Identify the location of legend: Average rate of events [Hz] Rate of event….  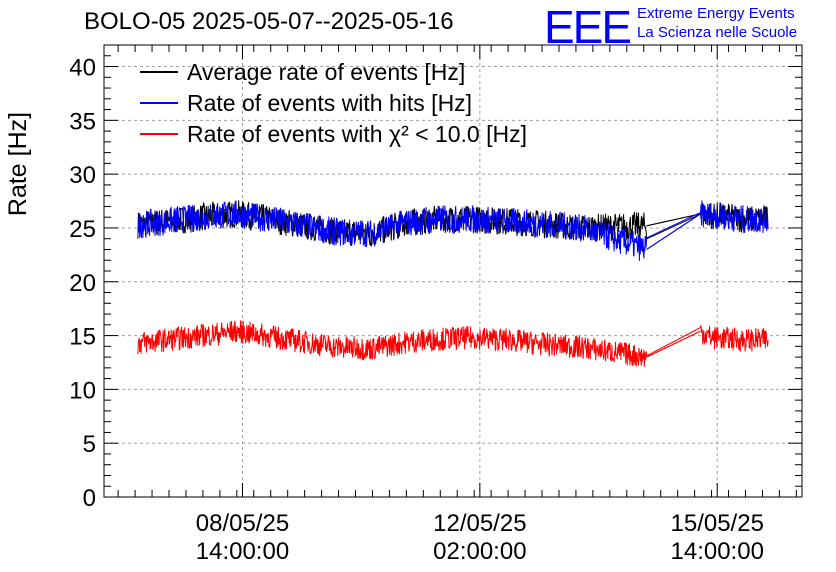
(333, 103).